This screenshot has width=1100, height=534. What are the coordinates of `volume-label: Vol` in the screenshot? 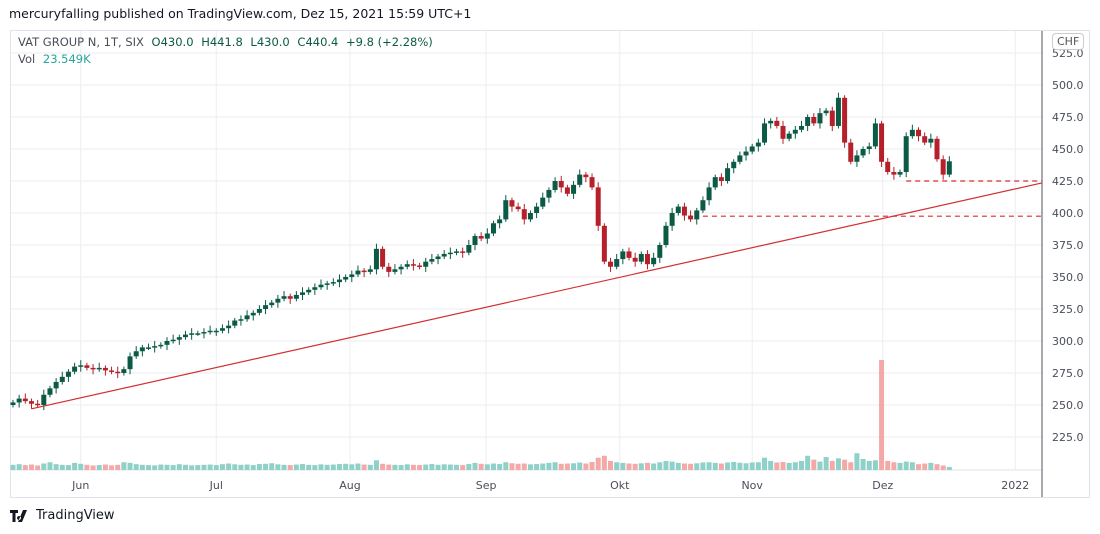 It's located at (27, 59).